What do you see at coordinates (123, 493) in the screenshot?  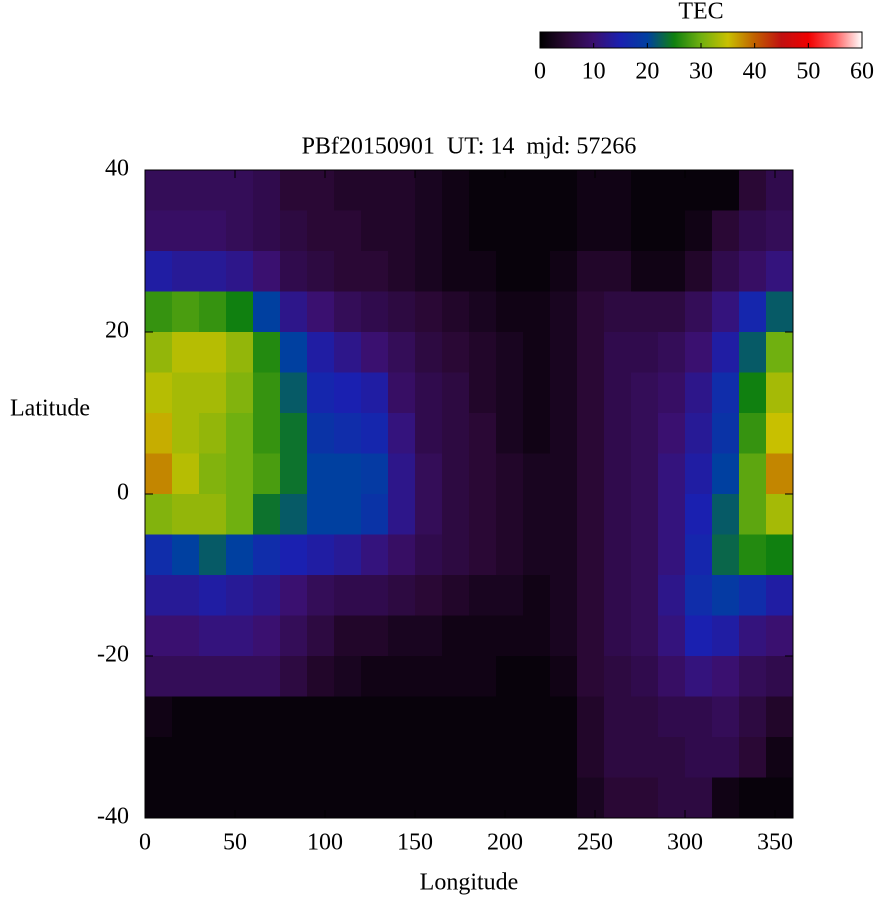 I see `y-tick-label: 0` at bounding box center [123, 493].